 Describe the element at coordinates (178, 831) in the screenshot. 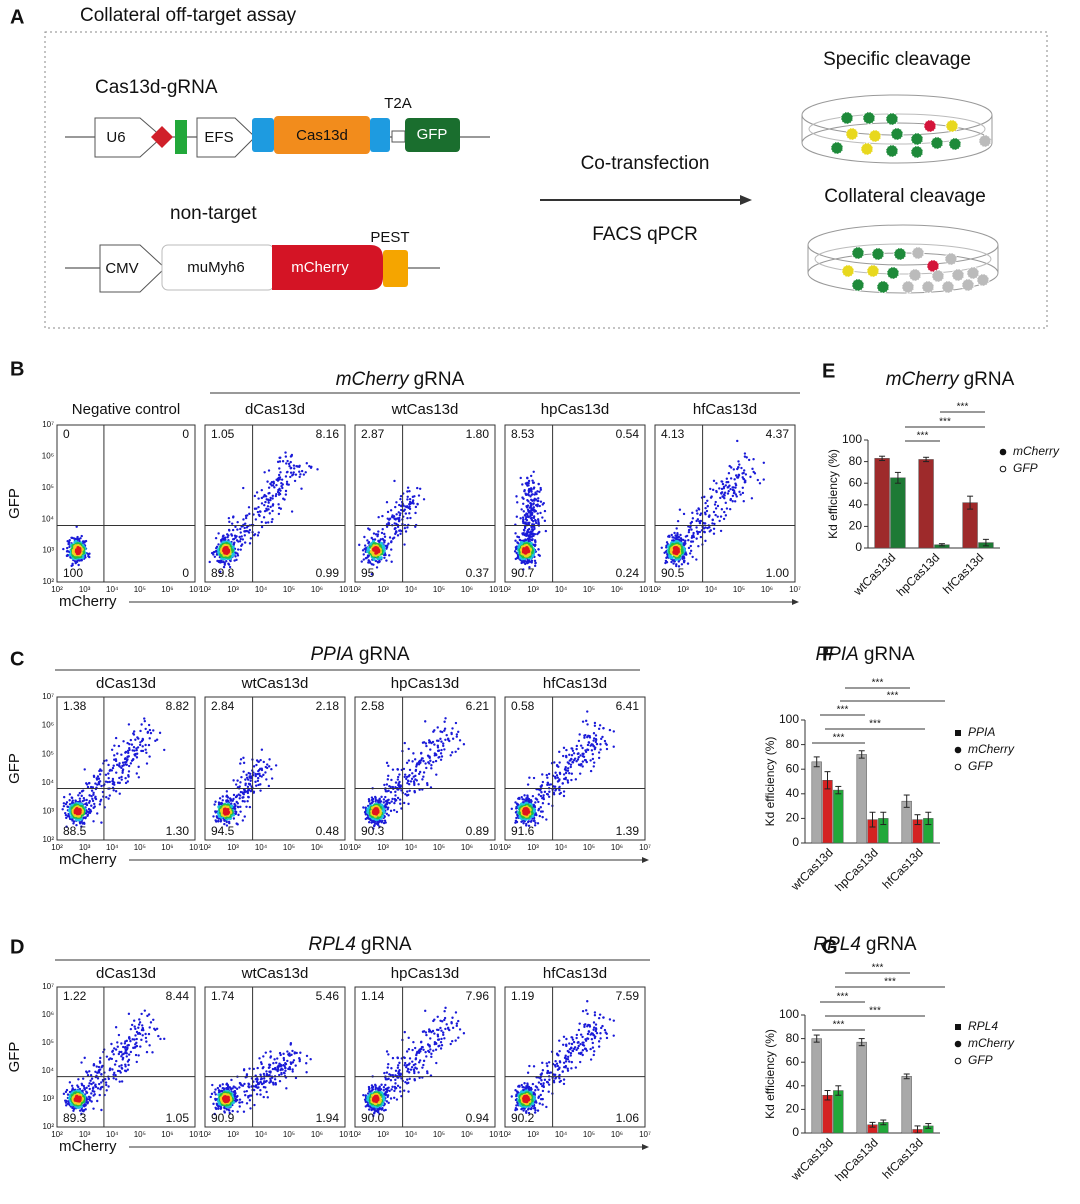

I see `quadrant-value: 1.30` at that location.